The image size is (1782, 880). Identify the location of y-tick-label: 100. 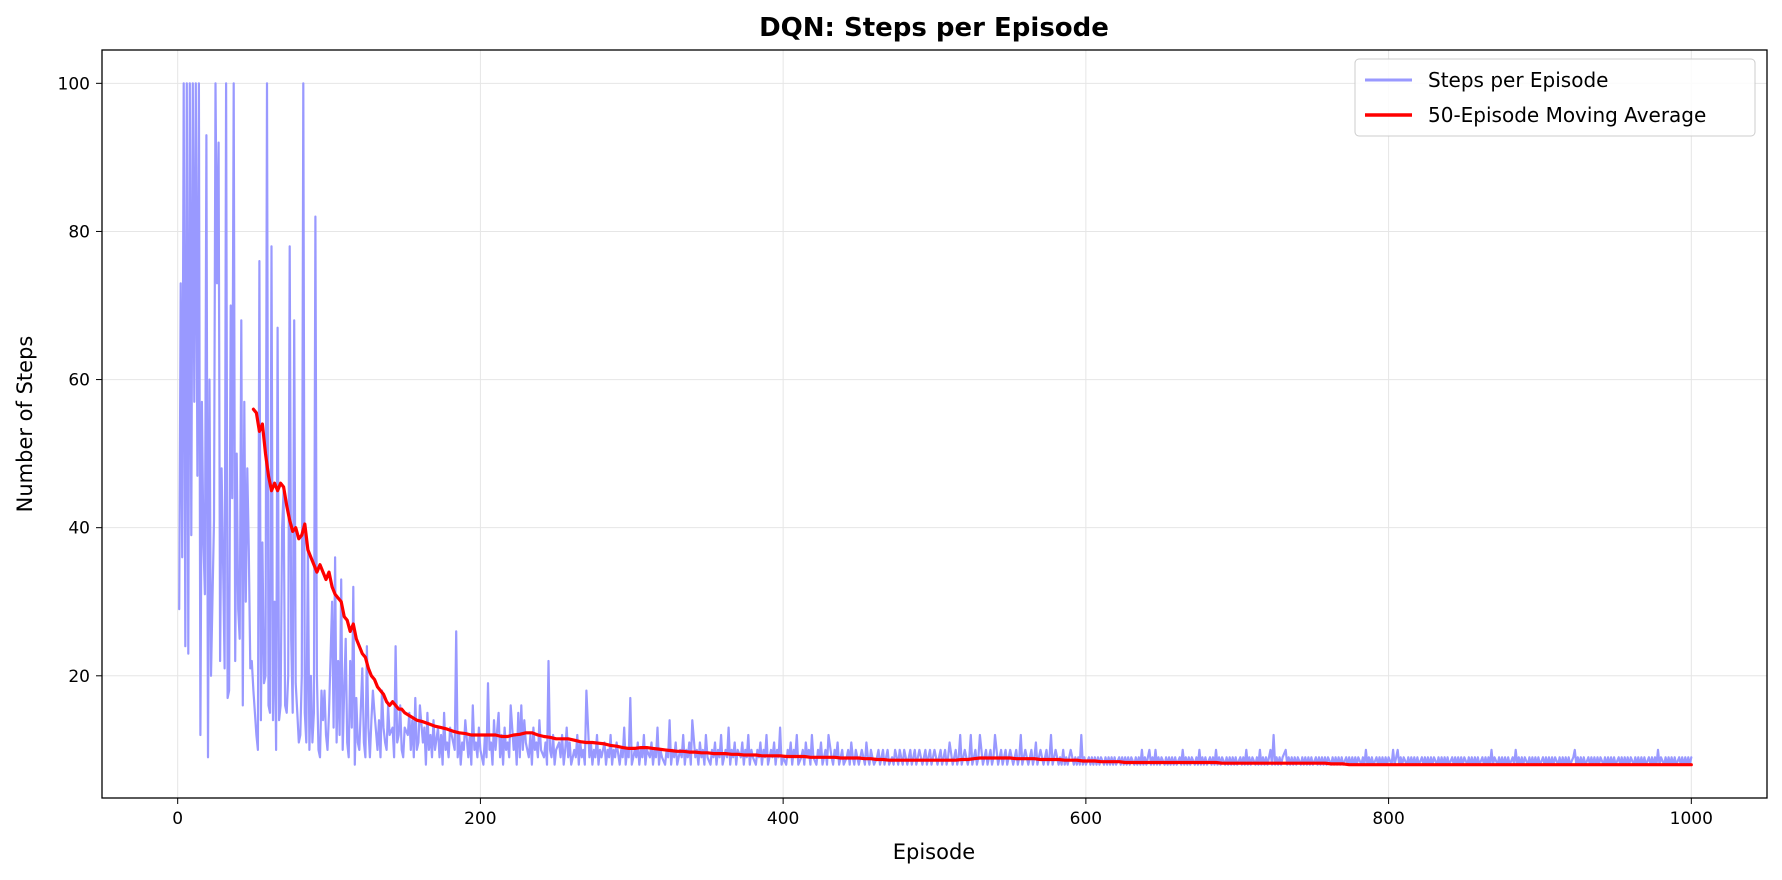
(74, 84).